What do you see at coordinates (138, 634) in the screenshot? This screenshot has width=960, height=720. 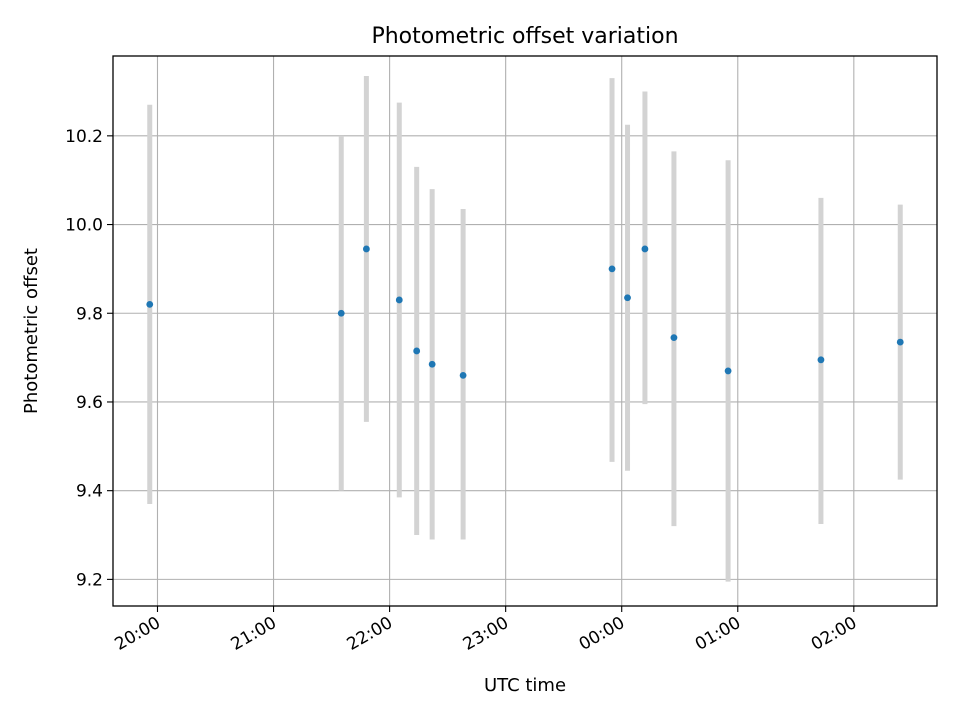 I see `x-tick-label: 20:00` at bounding box center [138, 634].